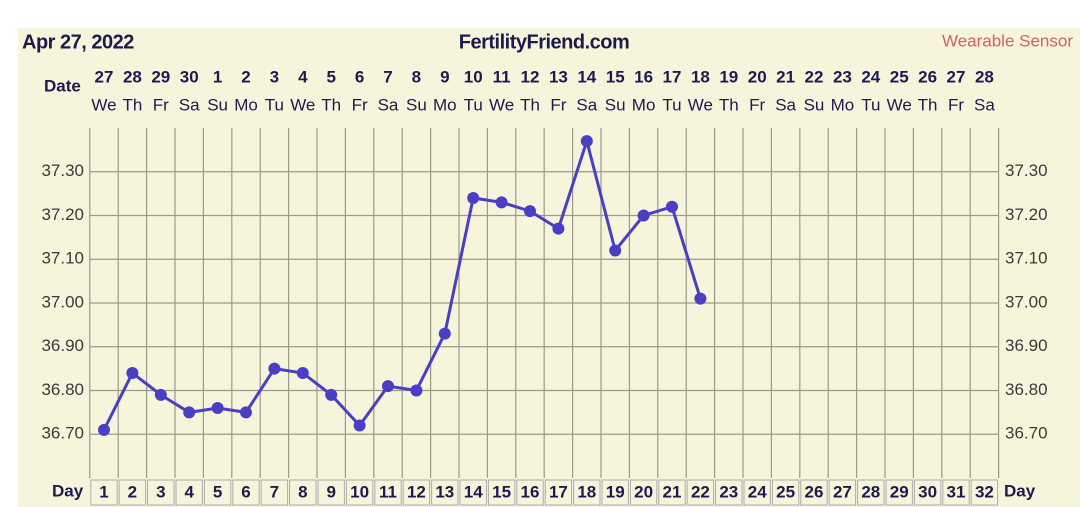 The image size is (1080, 507). What do you see at coordinates (388, 491) in the screenshot?
I see `day-label: 11` at bounding box center [388, 491].